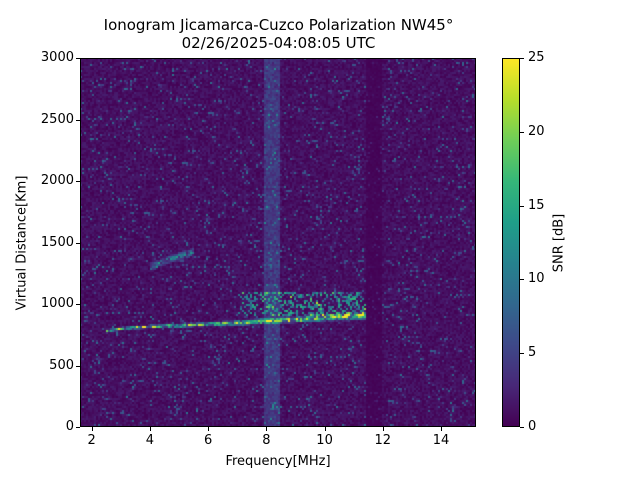 This screenshot has width=640, height=480. What do you see at coordinates (278, 43) in the screenshot?
I see `chart-subtitle: 02/26/2025-04:08:05 UTC` at bounding box center [278, 43].